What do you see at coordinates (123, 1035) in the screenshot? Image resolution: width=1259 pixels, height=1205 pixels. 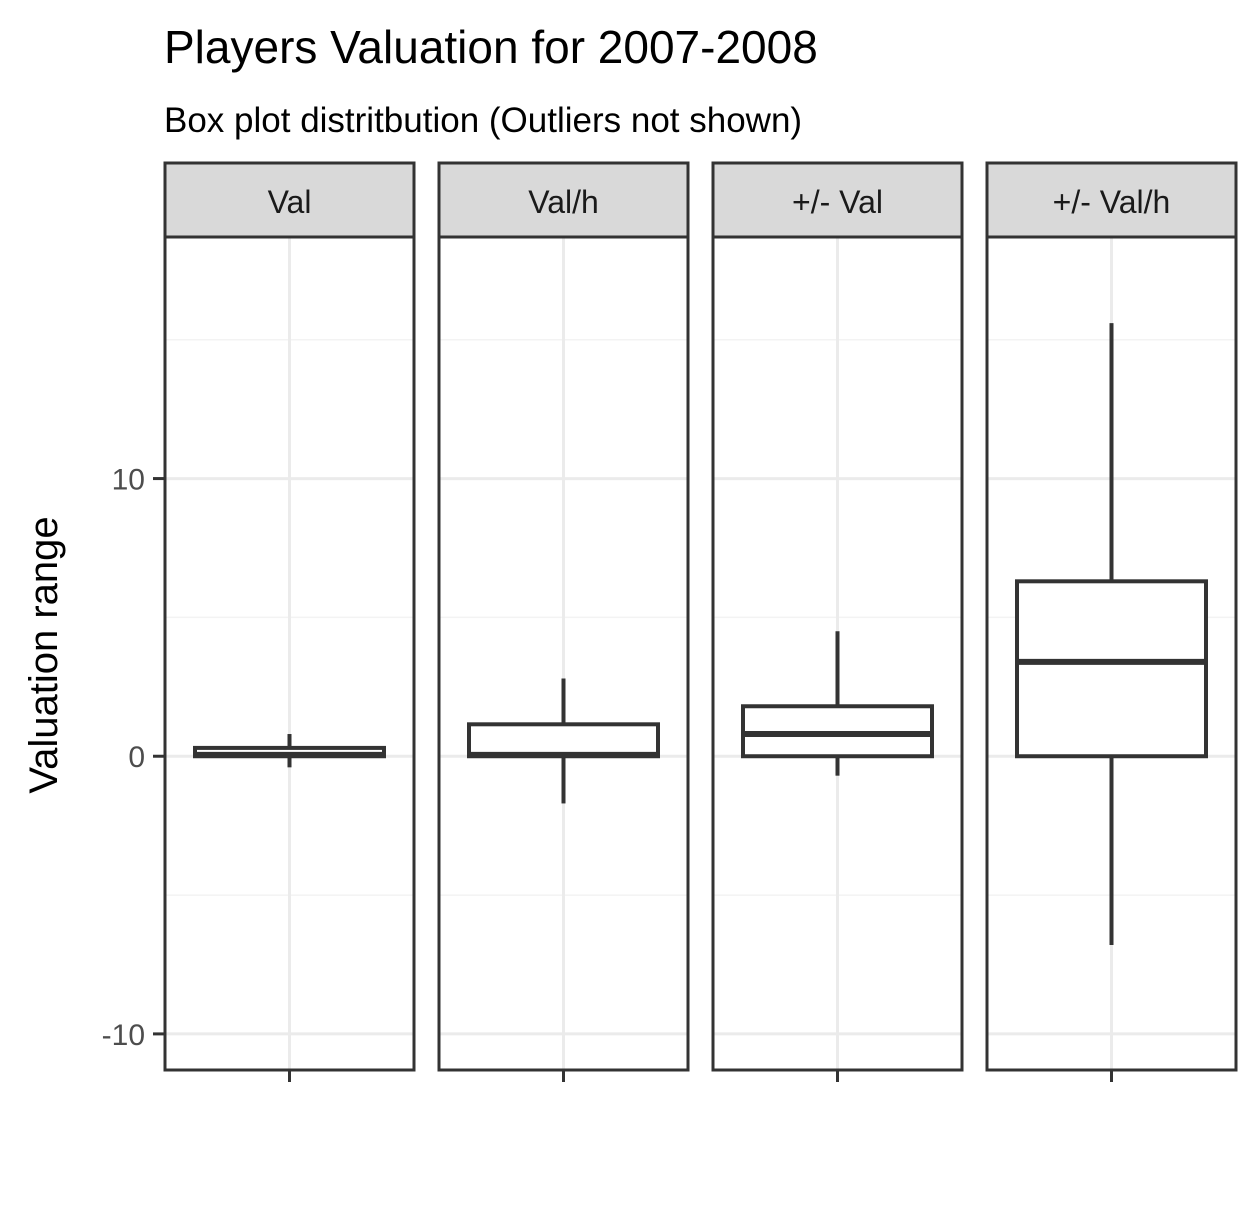 I see `y-tick-label: -10` at bounding box center [123, 1035].